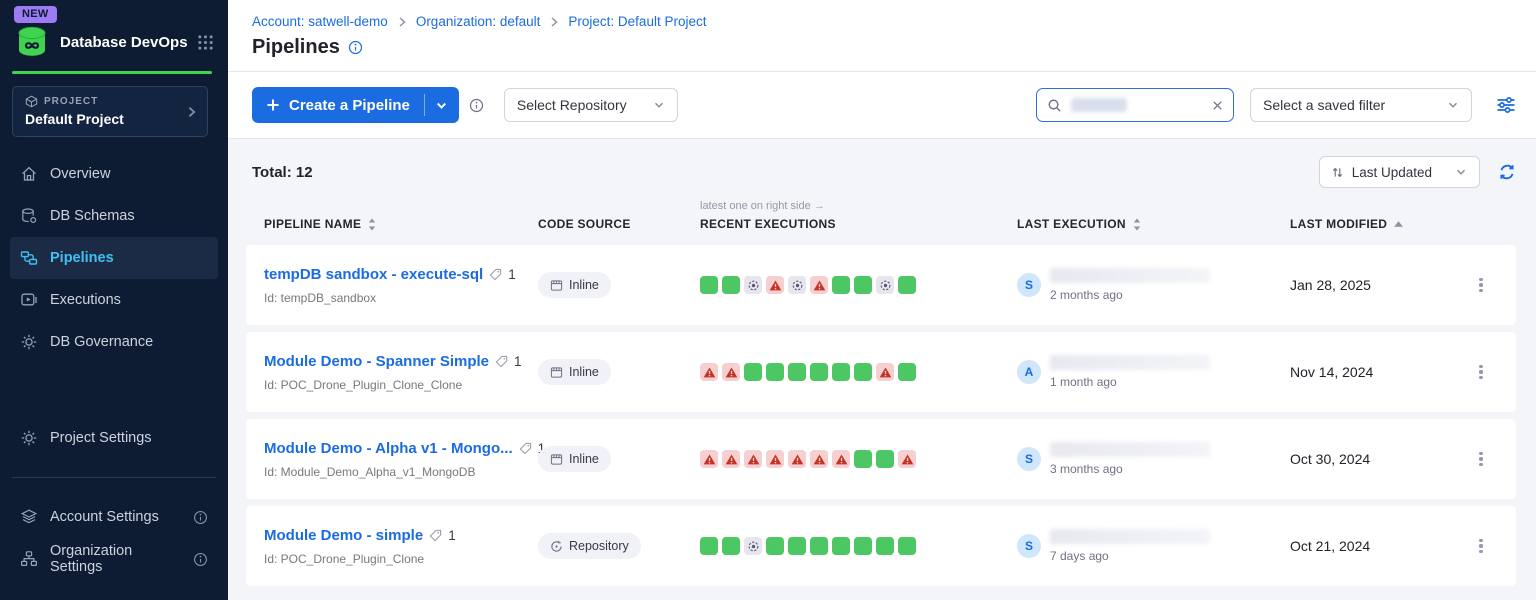 This screenshot has width=1536, height=600. Describe the element at coordinates (114, 382) in the screenshot. I see `menu-gap` at that location.